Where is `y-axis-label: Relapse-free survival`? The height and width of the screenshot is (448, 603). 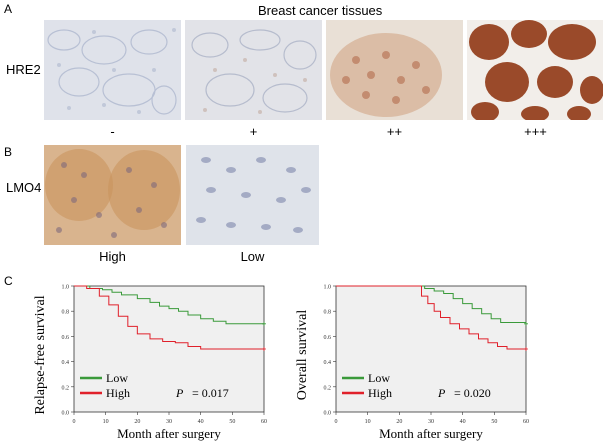 y-axis-label: Relapse-free survival is located at coordinates (40, 354).